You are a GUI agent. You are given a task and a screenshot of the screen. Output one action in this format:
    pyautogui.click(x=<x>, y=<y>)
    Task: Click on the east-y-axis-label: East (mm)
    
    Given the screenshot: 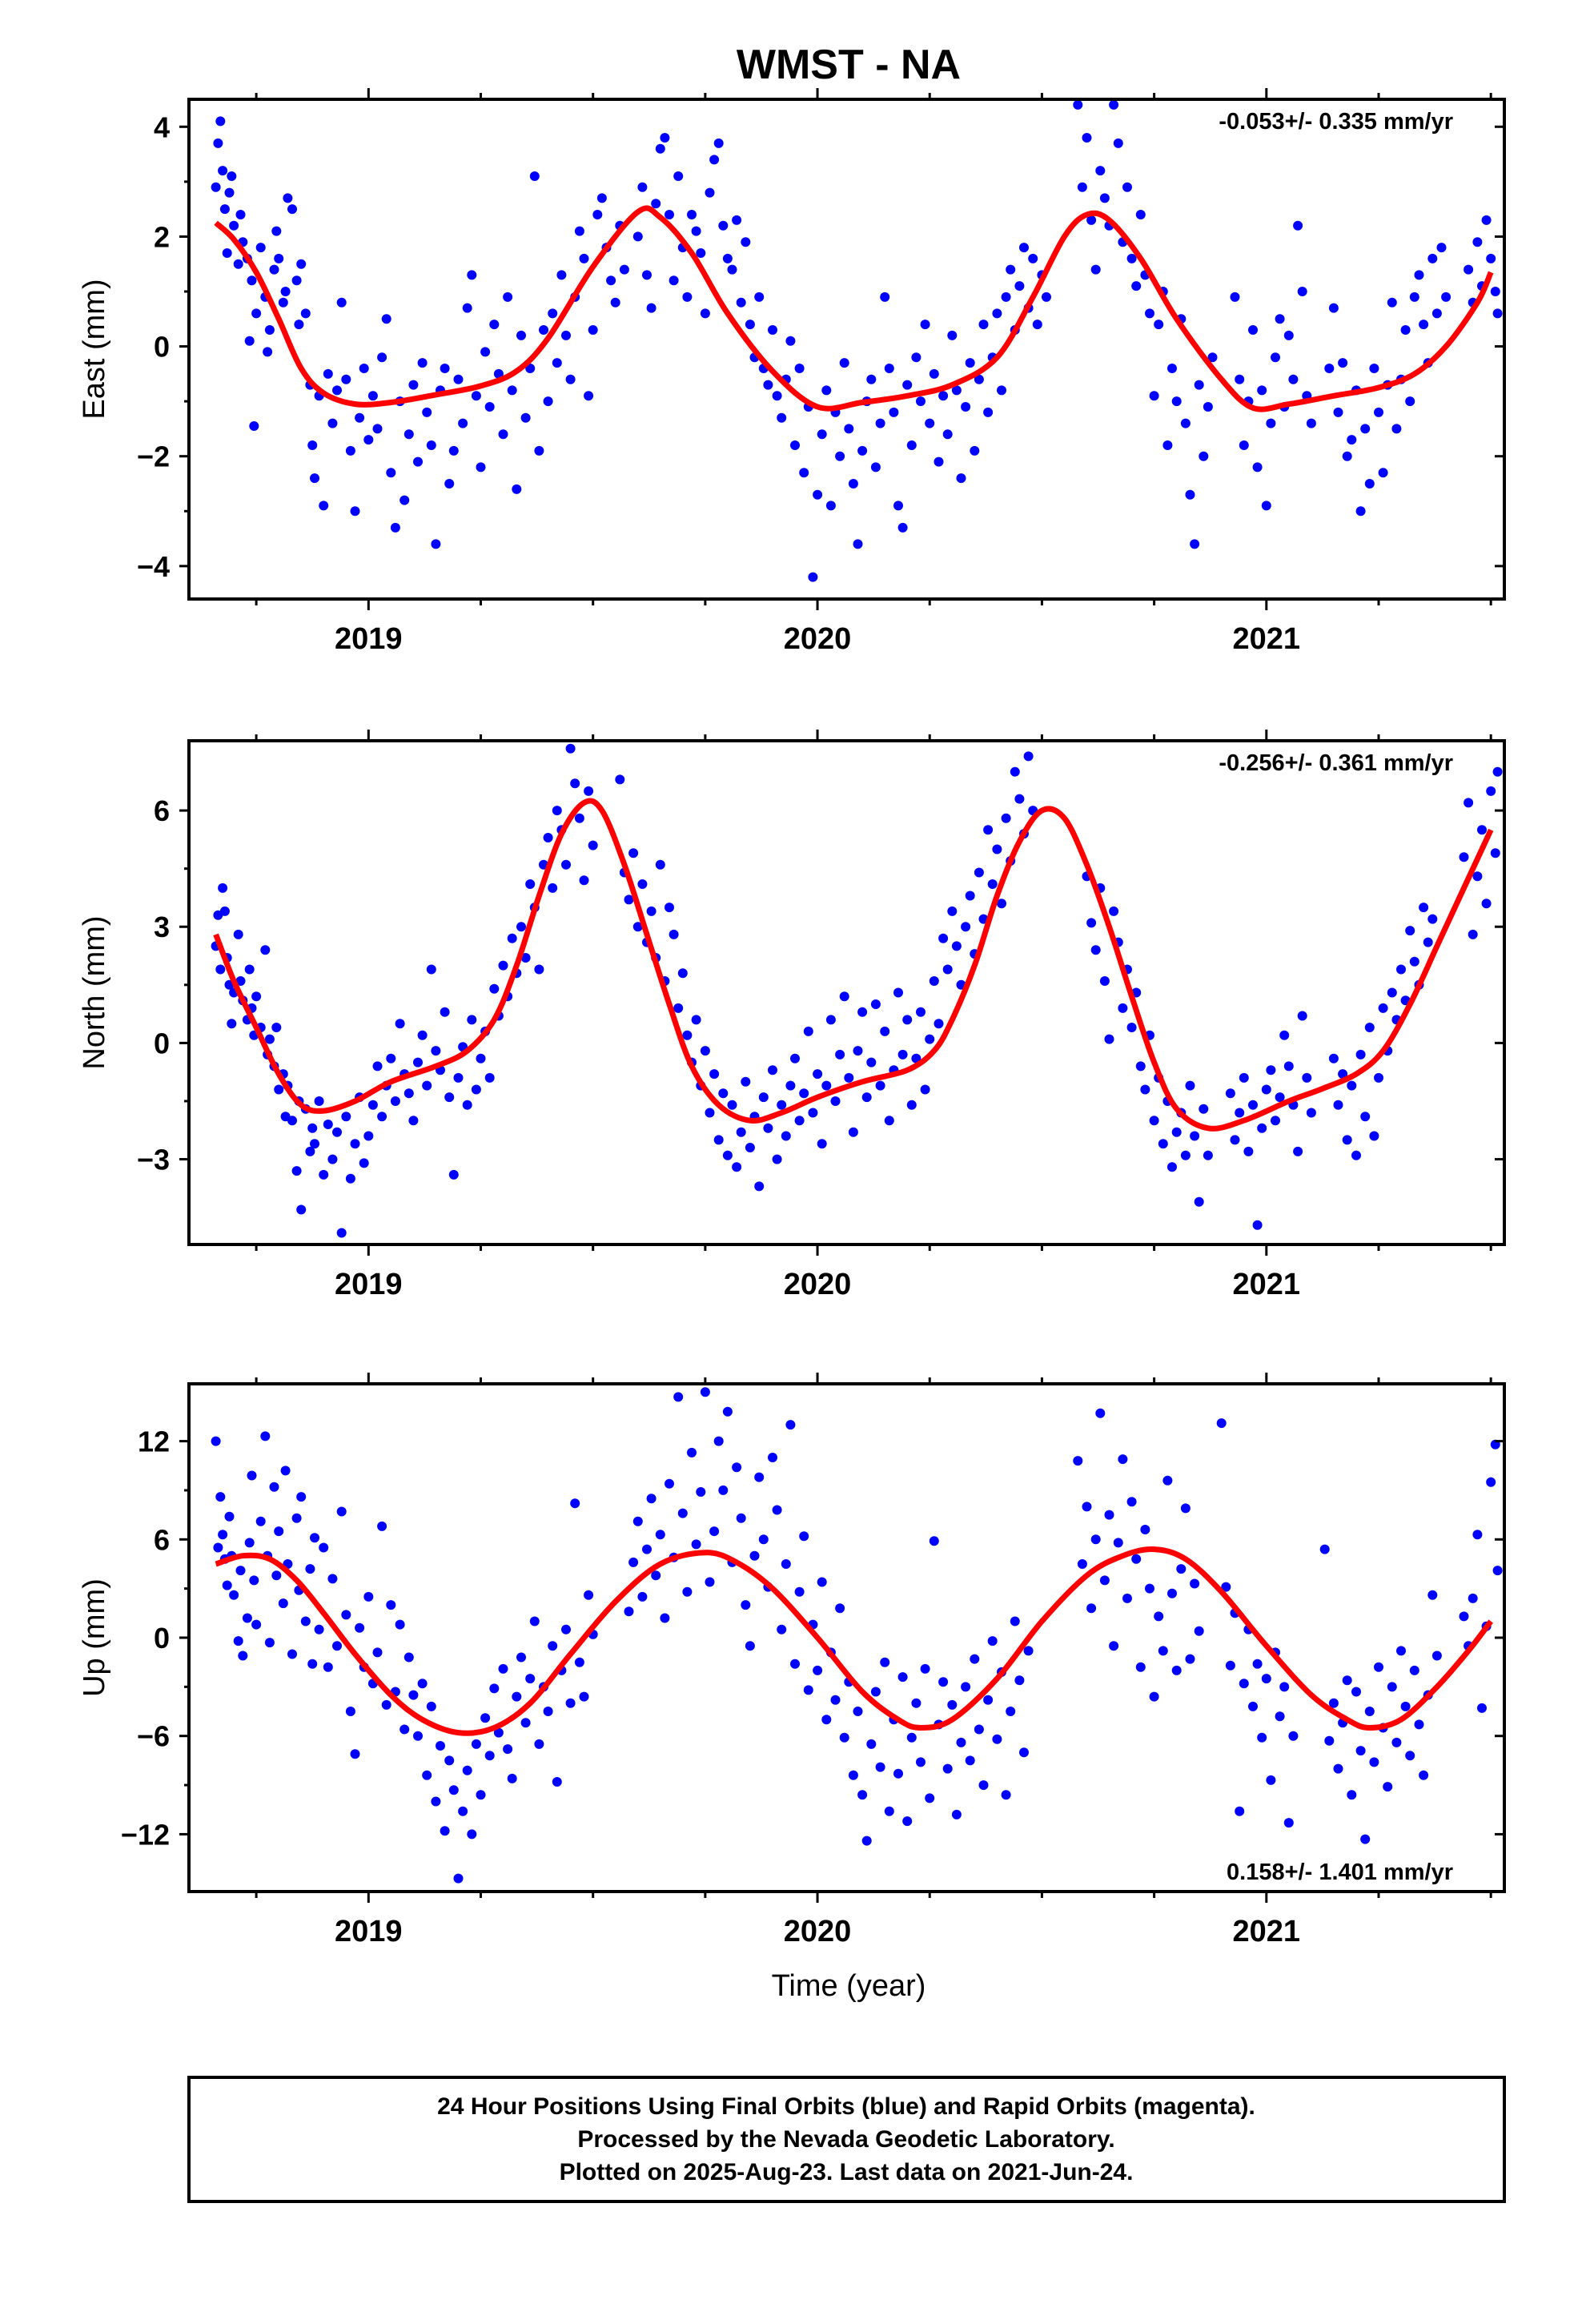 What is the action you would take?
    pyautogui.click(x=94, y=349)
    